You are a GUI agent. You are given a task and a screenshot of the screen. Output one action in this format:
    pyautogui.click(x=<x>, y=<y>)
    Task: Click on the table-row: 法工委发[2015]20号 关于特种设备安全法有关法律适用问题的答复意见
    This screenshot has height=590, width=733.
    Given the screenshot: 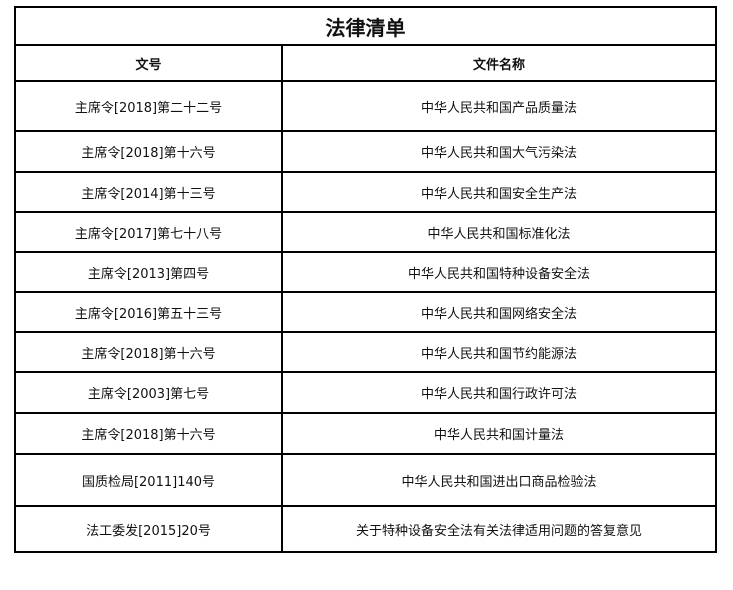 What is the action you would take?
    pyautogui.click(x=365, y=529)
    